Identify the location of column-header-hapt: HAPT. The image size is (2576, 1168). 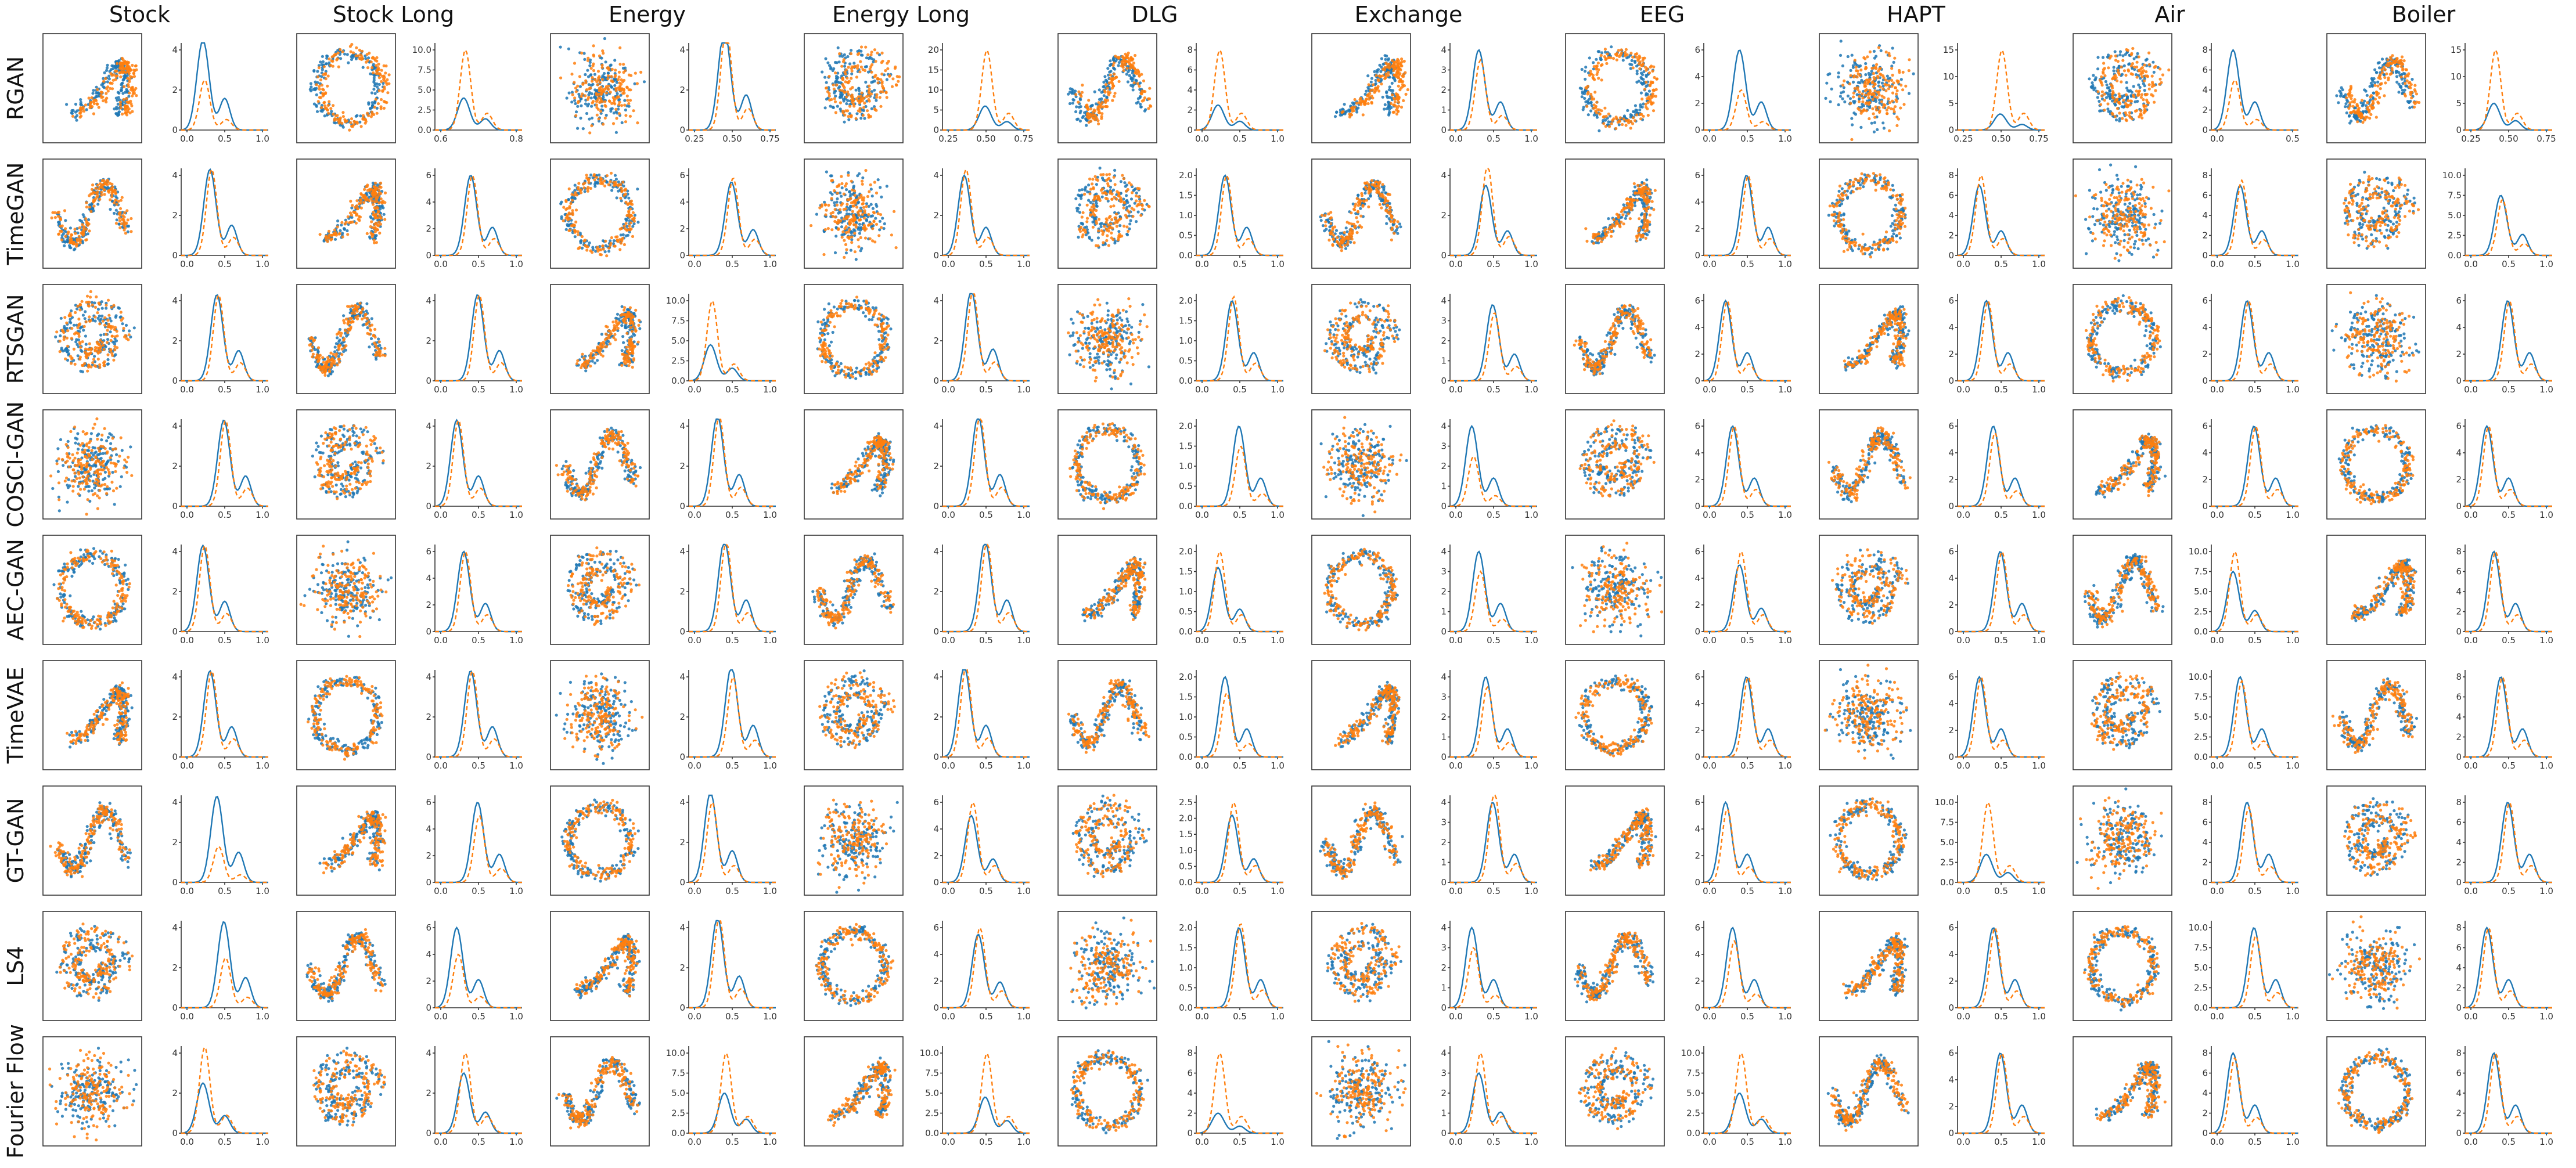
(1916, 14).